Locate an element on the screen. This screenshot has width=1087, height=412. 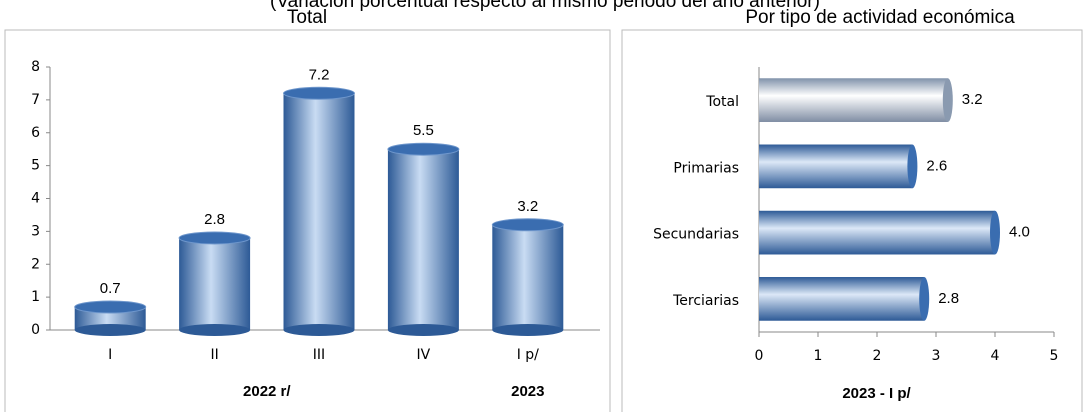
y-tick-label: Secundarias is located at coordinates (696, 235).